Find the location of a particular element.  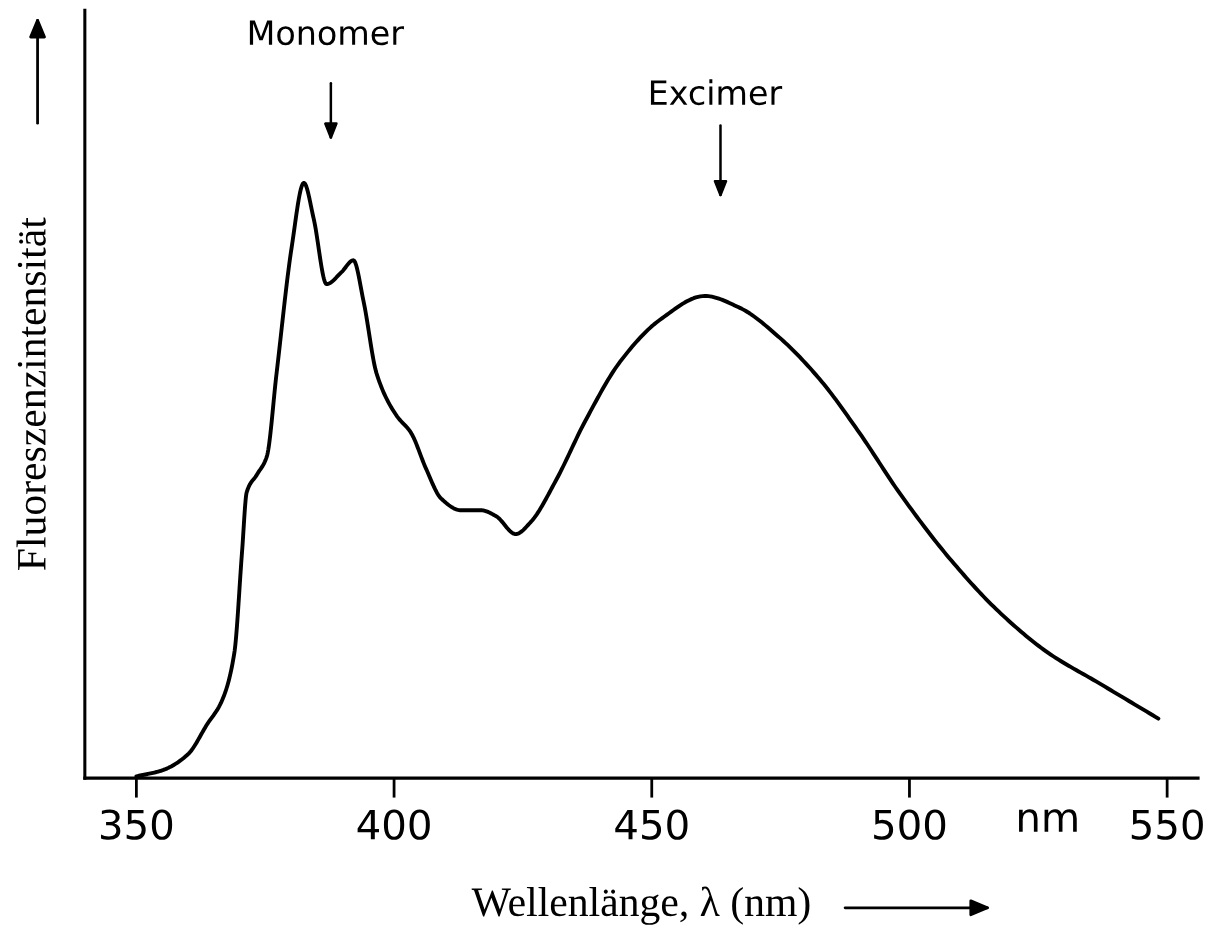

x-tick-label: 550 is located at coordinates (1167, 824).